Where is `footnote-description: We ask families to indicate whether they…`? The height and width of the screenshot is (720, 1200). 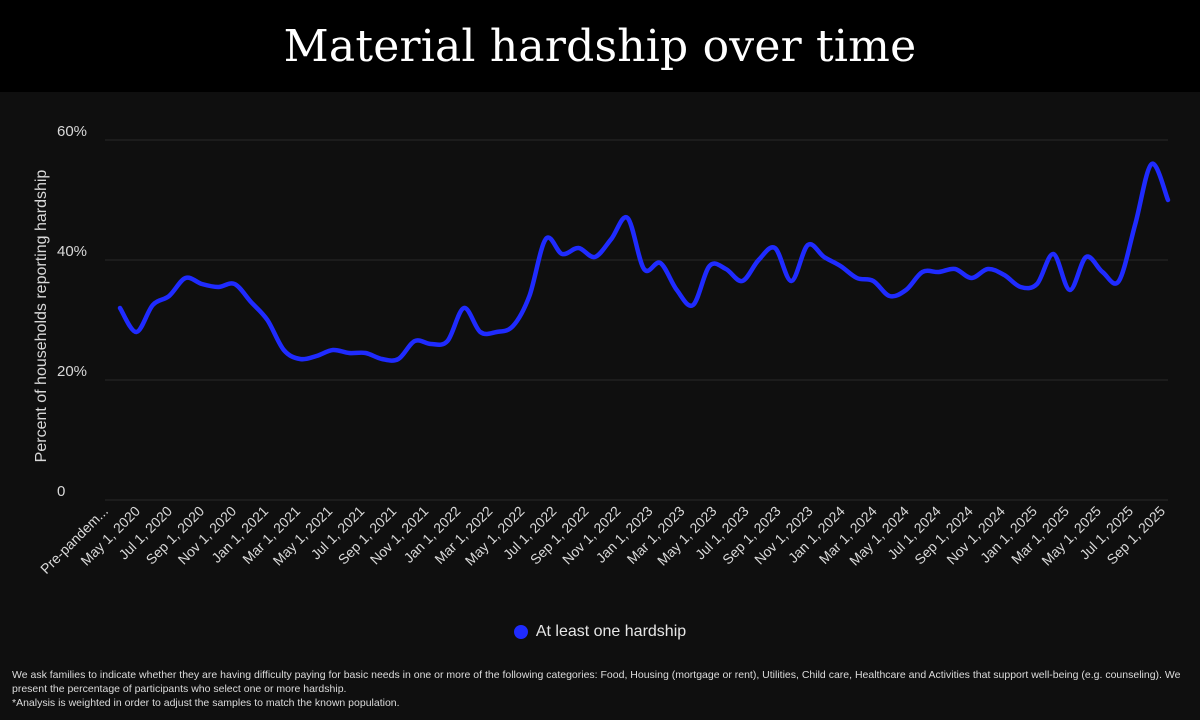 footnote-description: We ask families to indicate whether they… is located at coordinates (596, 682).